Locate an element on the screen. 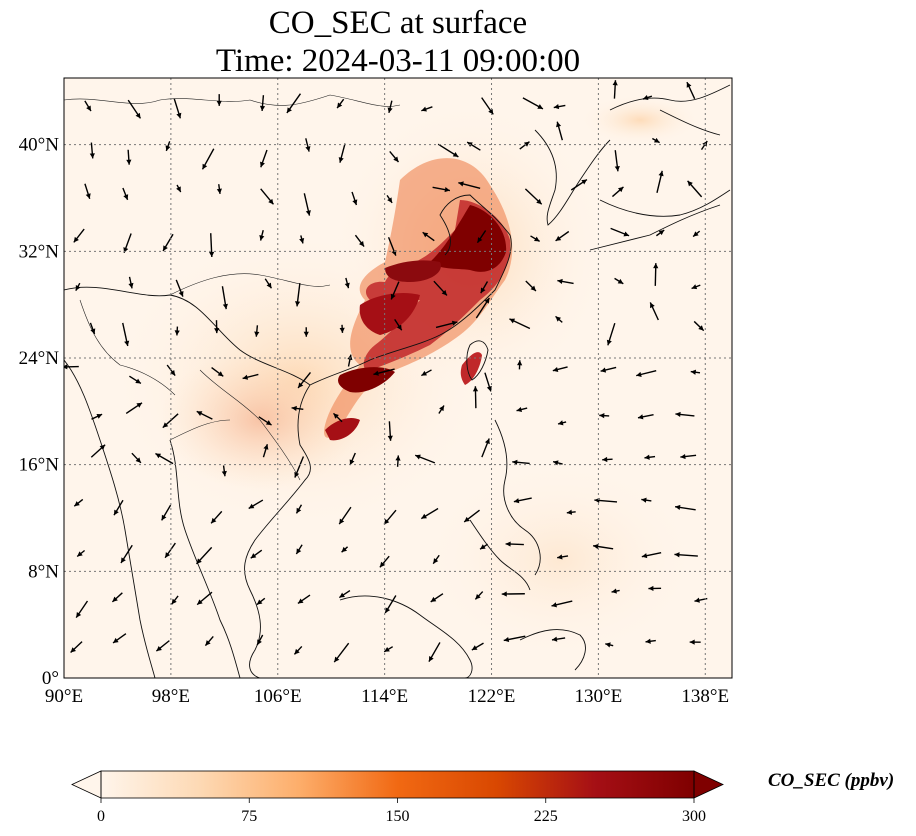  y-tick-label: 16°N is located at coordinates (39, 465).